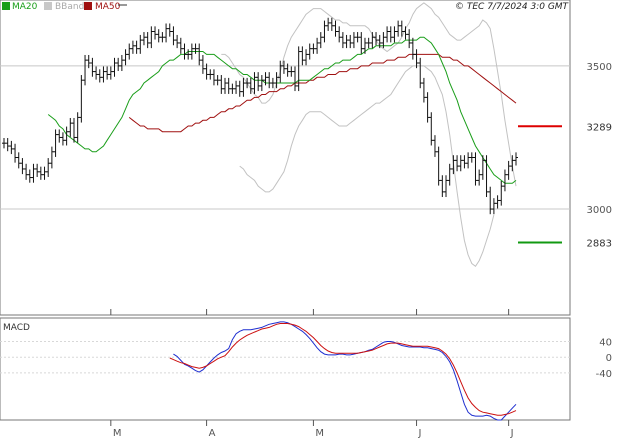 This screenshot has height=440, width=627. I want to click on legend-bbands: BBands, so click(72, 7).